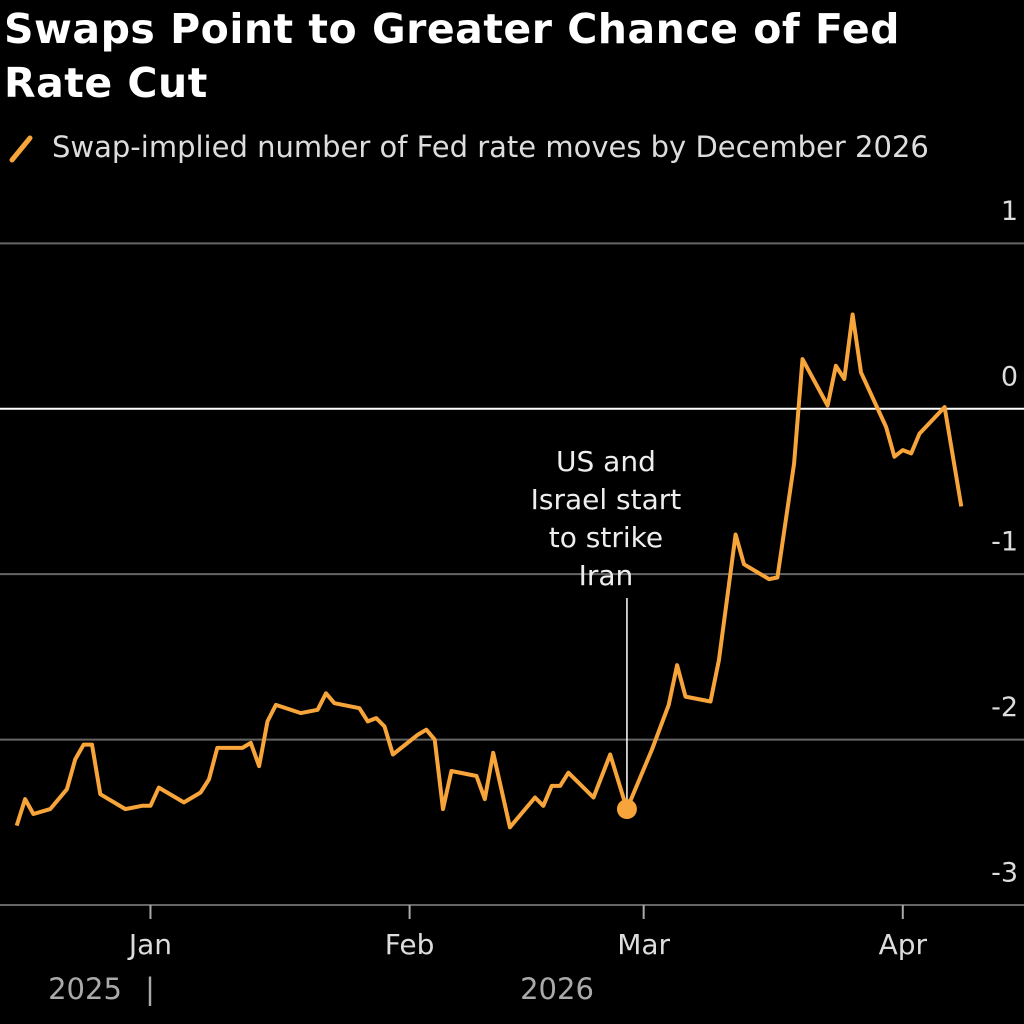 The width and height of the screenshot is (1024, 1024). I want to click on y-tick-label: -1, so click(1004, 542).